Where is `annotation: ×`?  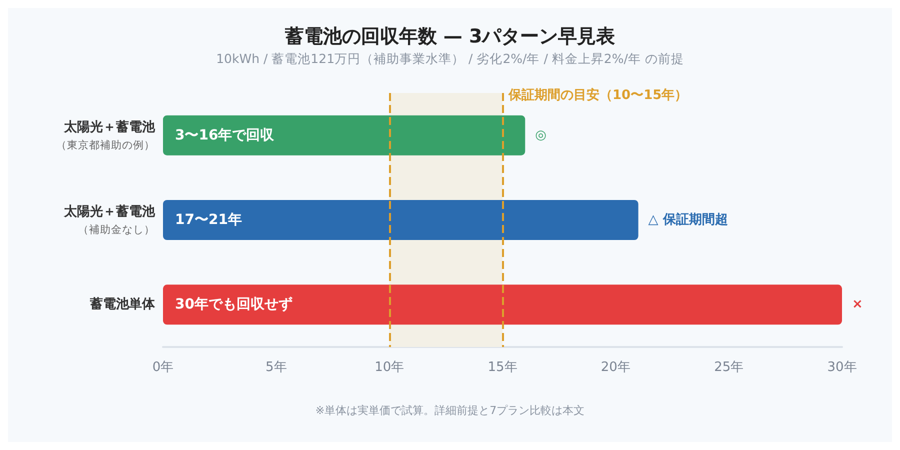 annotation: × is located at coordinates (857, 304).